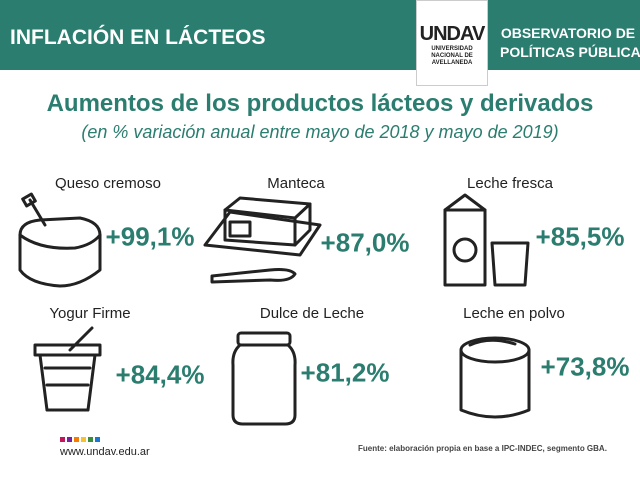 This screenshot has width=640, height=480. I want to click on jar-icon, so click(264, 378).